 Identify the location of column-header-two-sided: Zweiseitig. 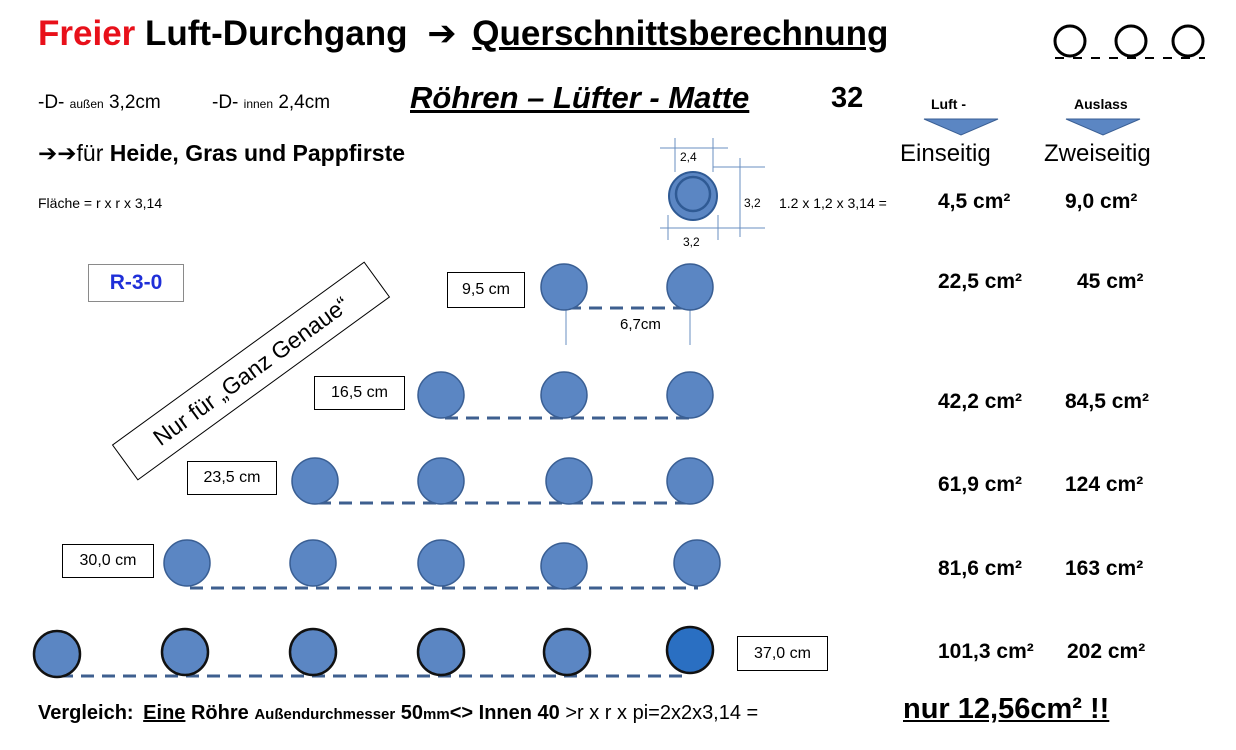
(1097, 153).